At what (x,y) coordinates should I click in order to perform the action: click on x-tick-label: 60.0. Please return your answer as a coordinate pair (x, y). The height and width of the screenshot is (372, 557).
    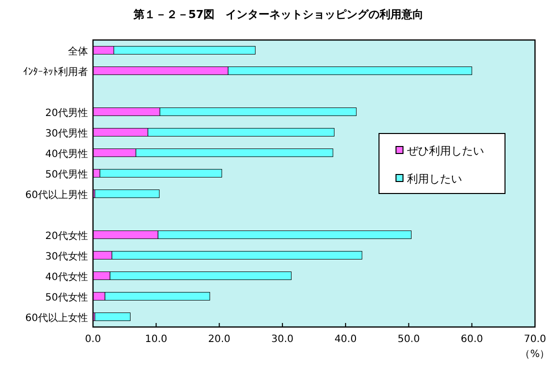
    Looking at the image, I should click on (471, 339).